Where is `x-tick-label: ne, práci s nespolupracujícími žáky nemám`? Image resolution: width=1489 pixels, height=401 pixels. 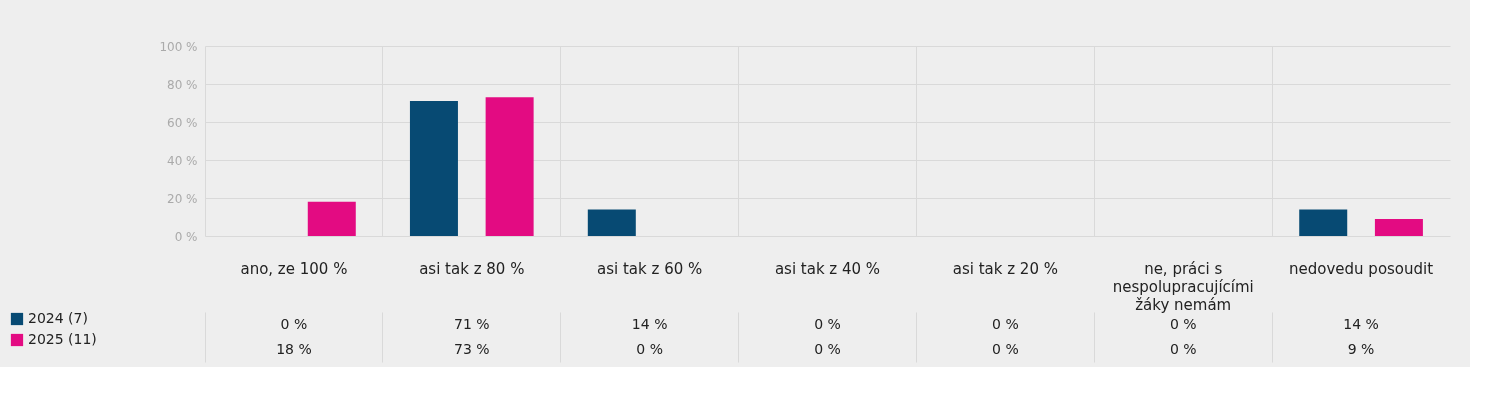 x-tick-label: ne, práci s nespolupracujícími žáky nemám is located at coordinates (1183, 286).